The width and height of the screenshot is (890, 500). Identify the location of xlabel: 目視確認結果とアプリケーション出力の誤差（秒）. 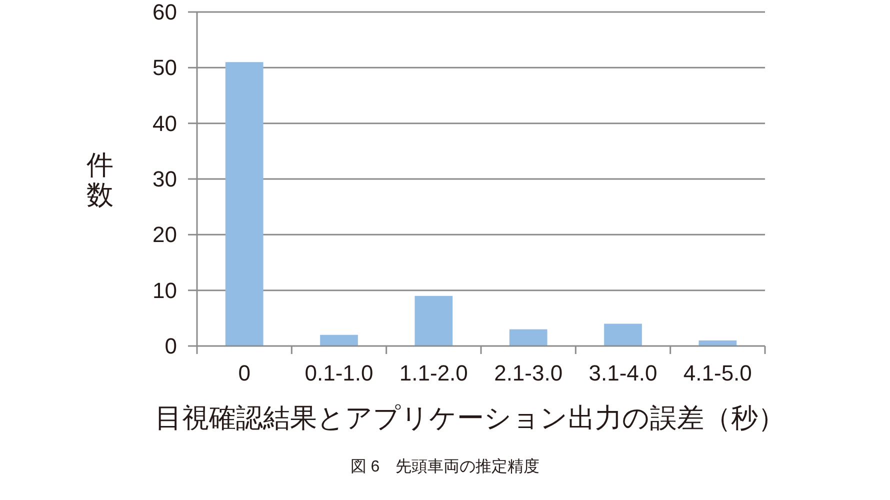
(470, 418).